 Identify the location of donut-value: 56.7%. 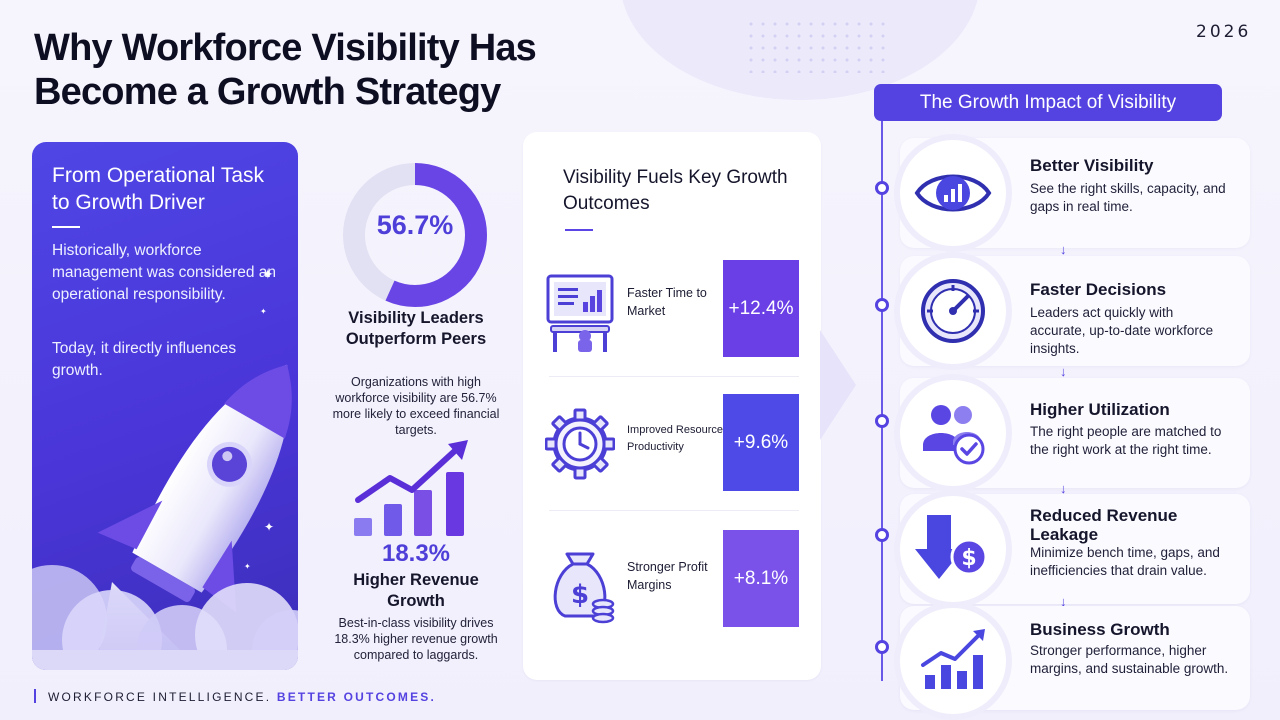
(415, 225).